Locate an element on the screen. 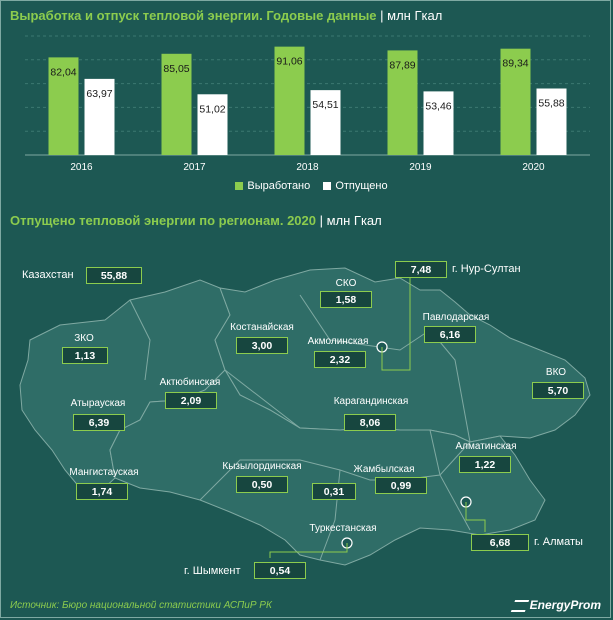 The image size is (613, 620). bar-released-2017 is located at coordinates (212, 124).